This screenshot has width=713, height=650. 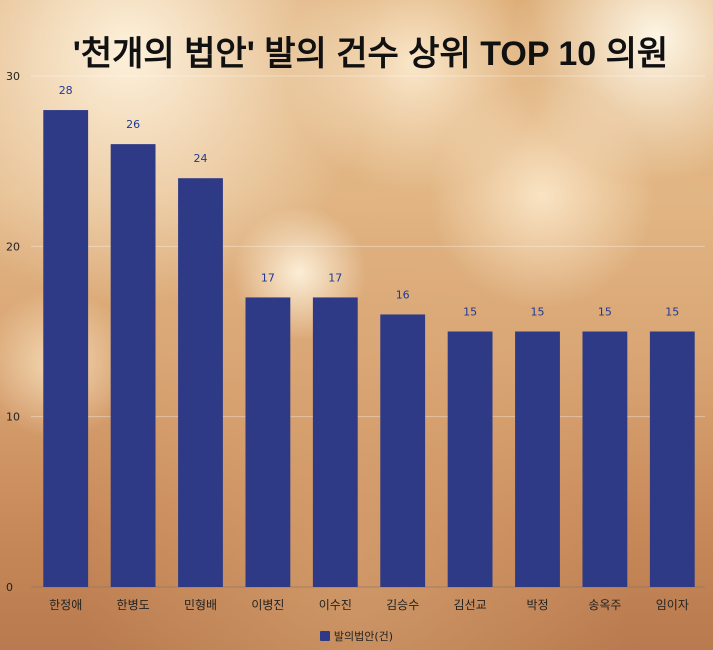 I want to click on data-label: 26, so click(x=133, y=124).